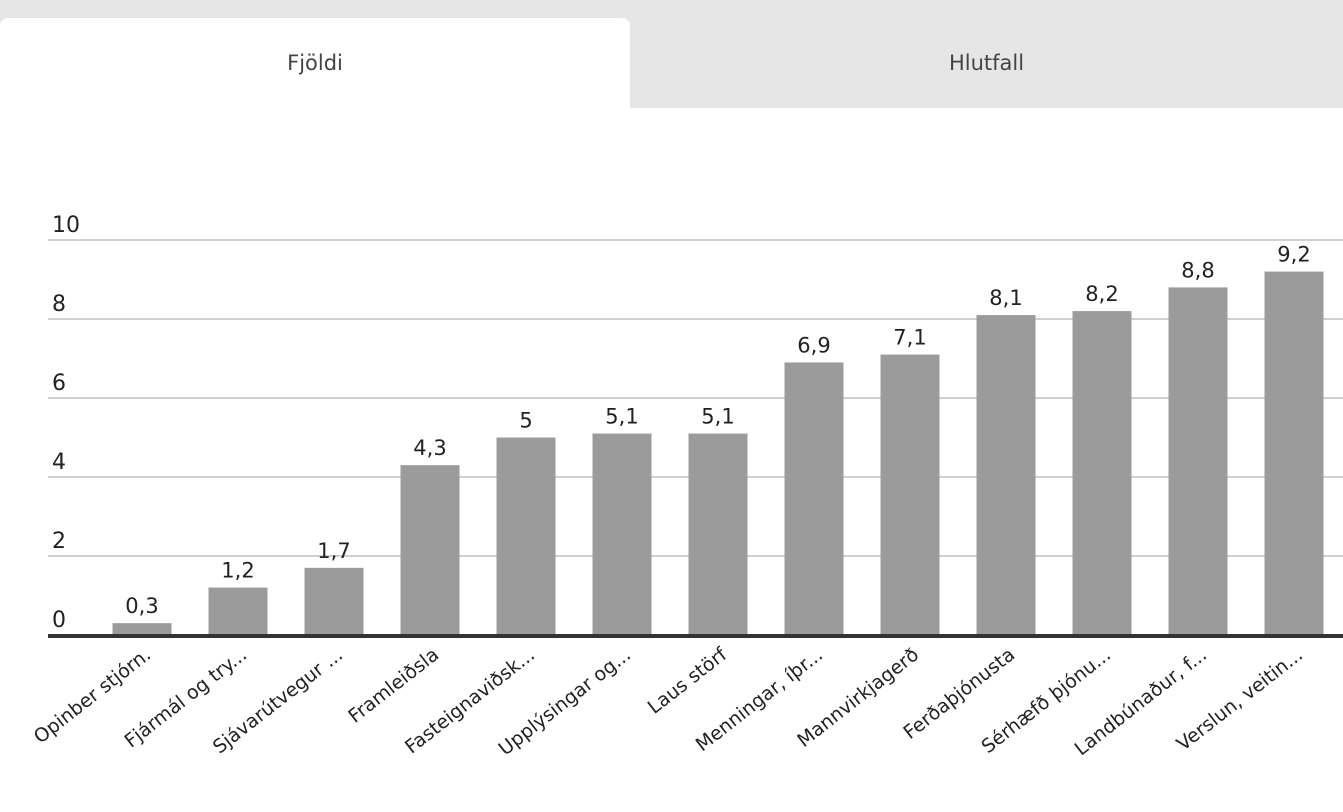 The image size is (1343, 812). Describe the element at coordinates (1101, 294) in the screenshot. I see `data-label: 8,2` at that location.